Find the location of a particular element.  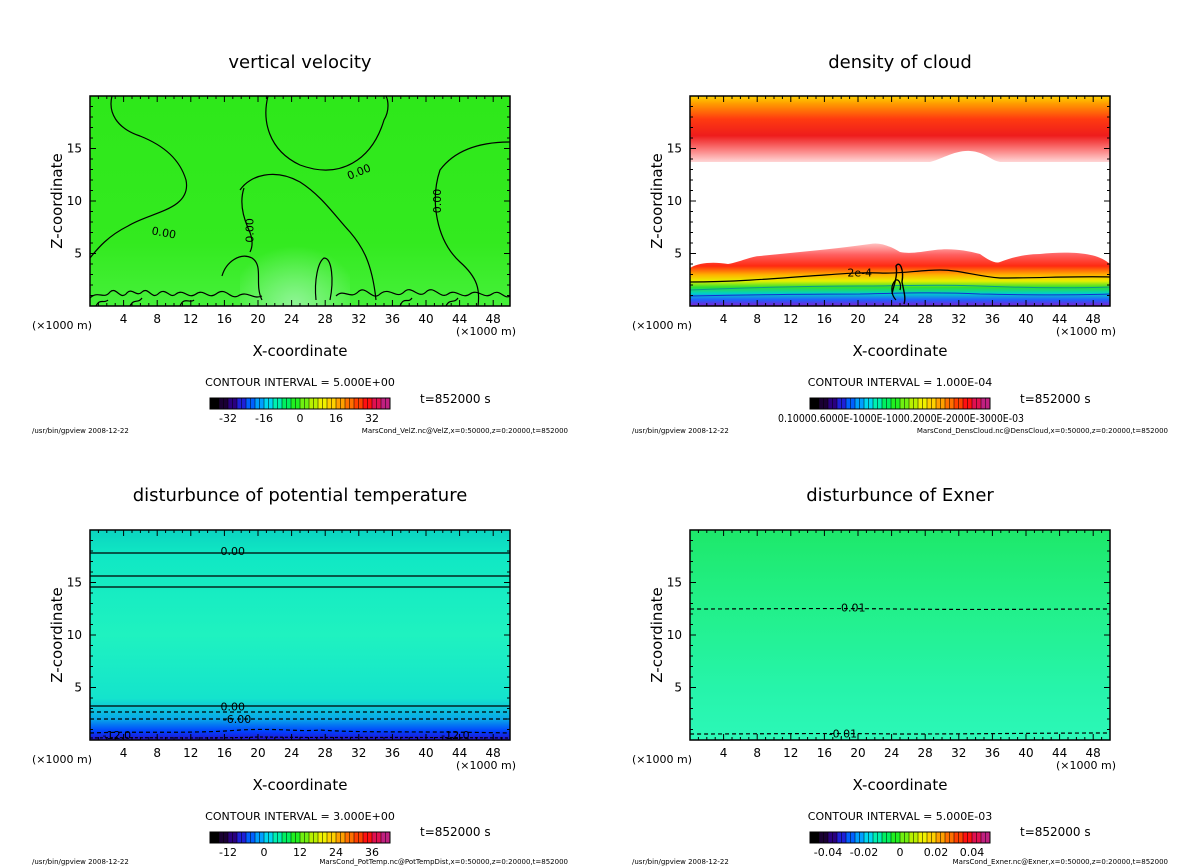

x-tick-label: 40 is located at coordinates (425, 753).